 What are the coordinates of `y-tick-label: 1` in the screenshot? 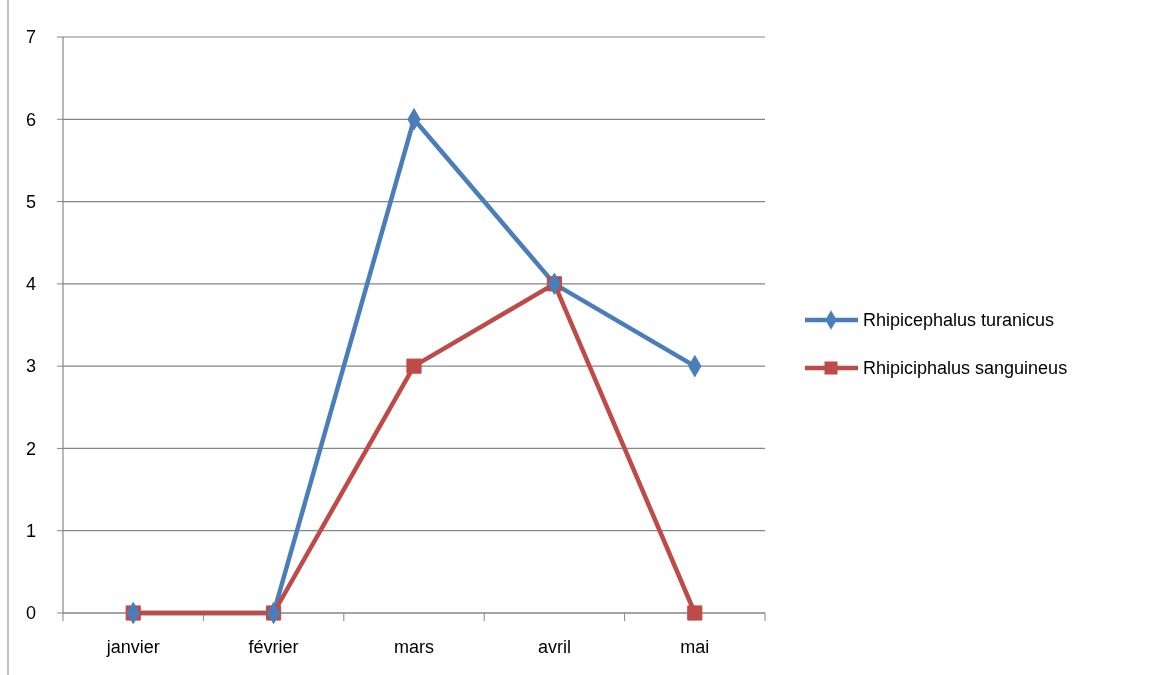 It's located at (30, 531).